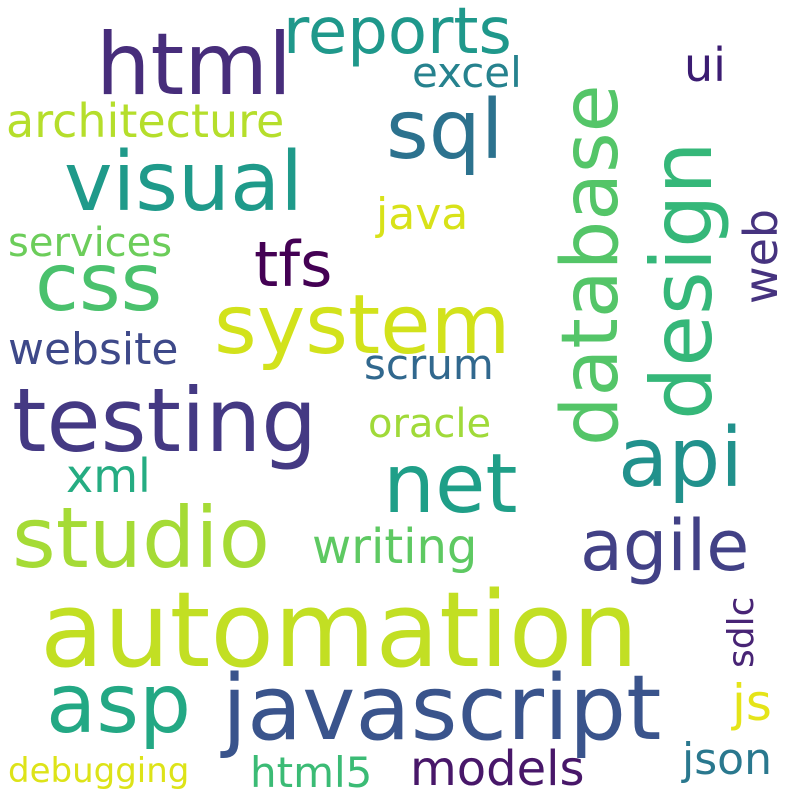  I want to click on word-debugging: debugging, so click(99, 771).